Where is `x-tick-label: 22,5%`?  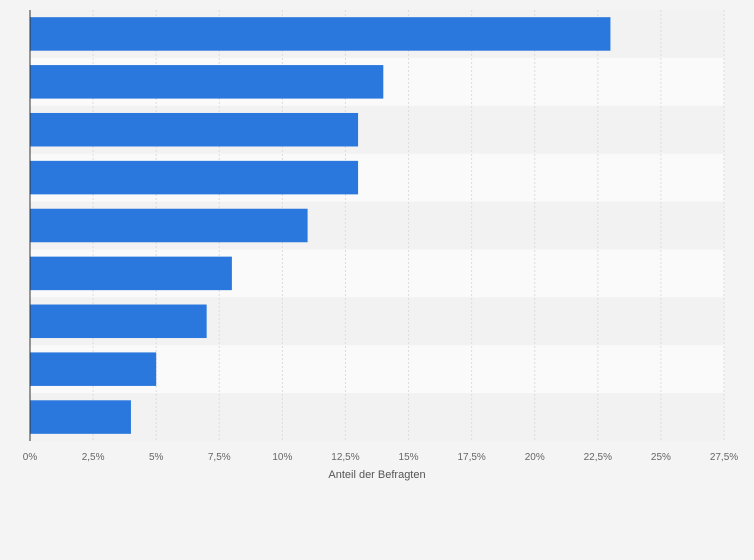
x-tick-label: 22,5% is located at coordinates (598, 457).